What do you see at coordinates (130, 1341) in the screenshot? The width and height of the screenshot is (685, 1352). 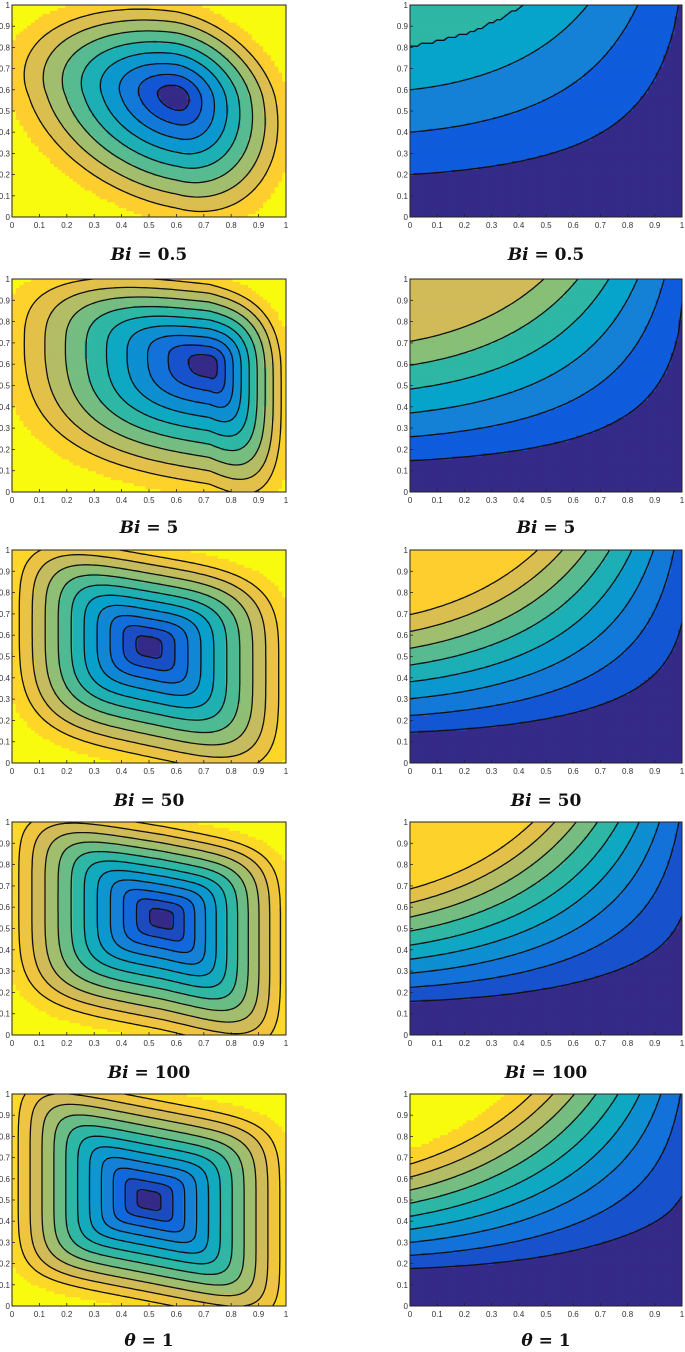 I see `caption-symbol: θ` at bounding box center [130, 1341].